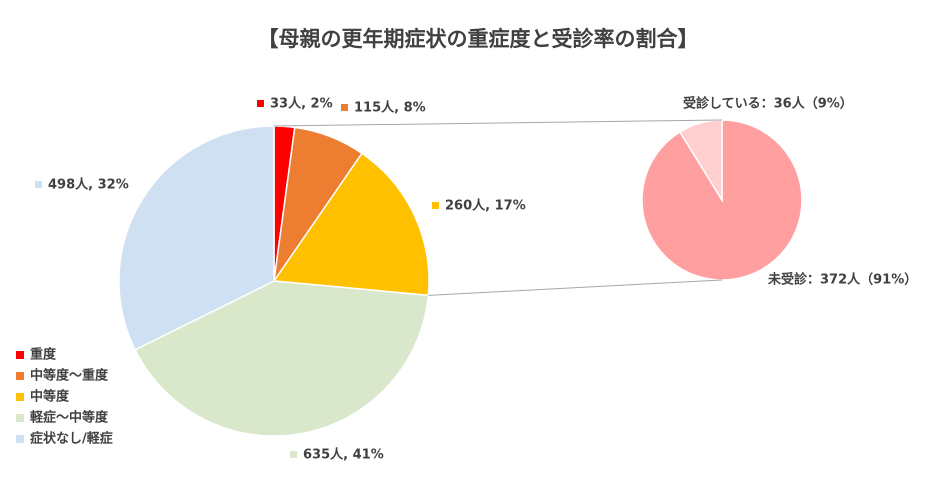 This screenshot has width=930, height=478. What do you see at coordinates (71, 439) in the screenshot?
I see `legend-label: 症状なし/軽症` at bounding box center [71, 439].